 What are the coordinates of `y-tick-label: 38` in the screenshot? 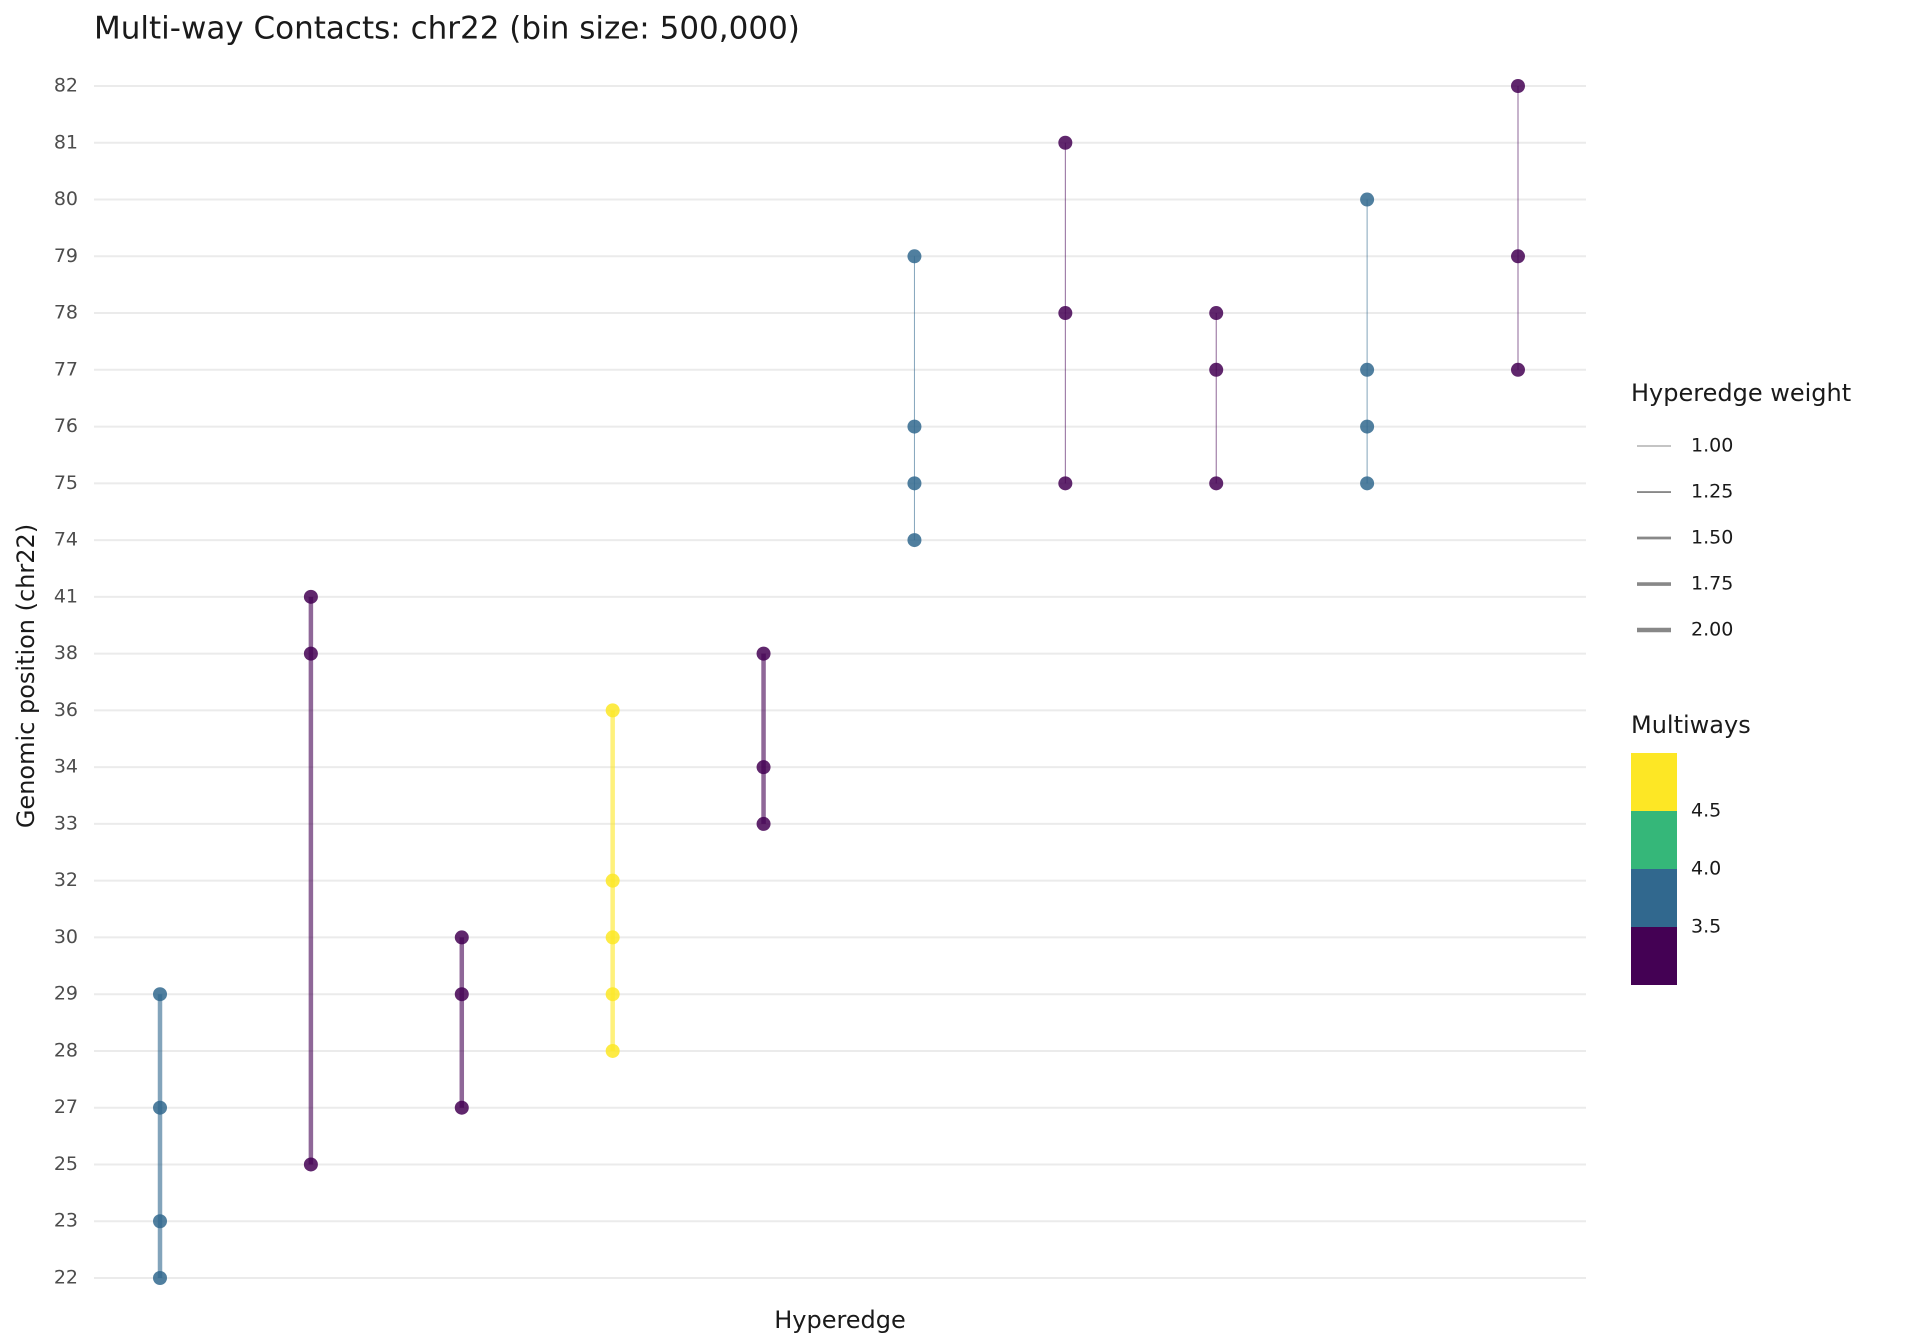 It's located at (66, 653).